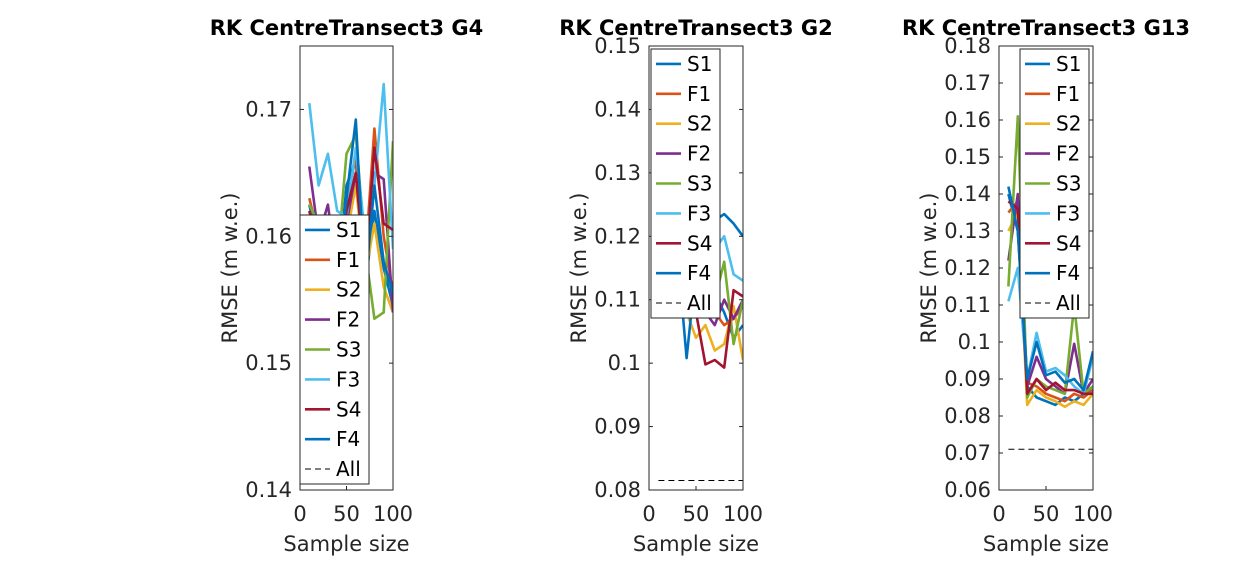  Describe the element at coordinates (967, 46) in the screenshot. I see `y-tick-label: 0.18` at that location.